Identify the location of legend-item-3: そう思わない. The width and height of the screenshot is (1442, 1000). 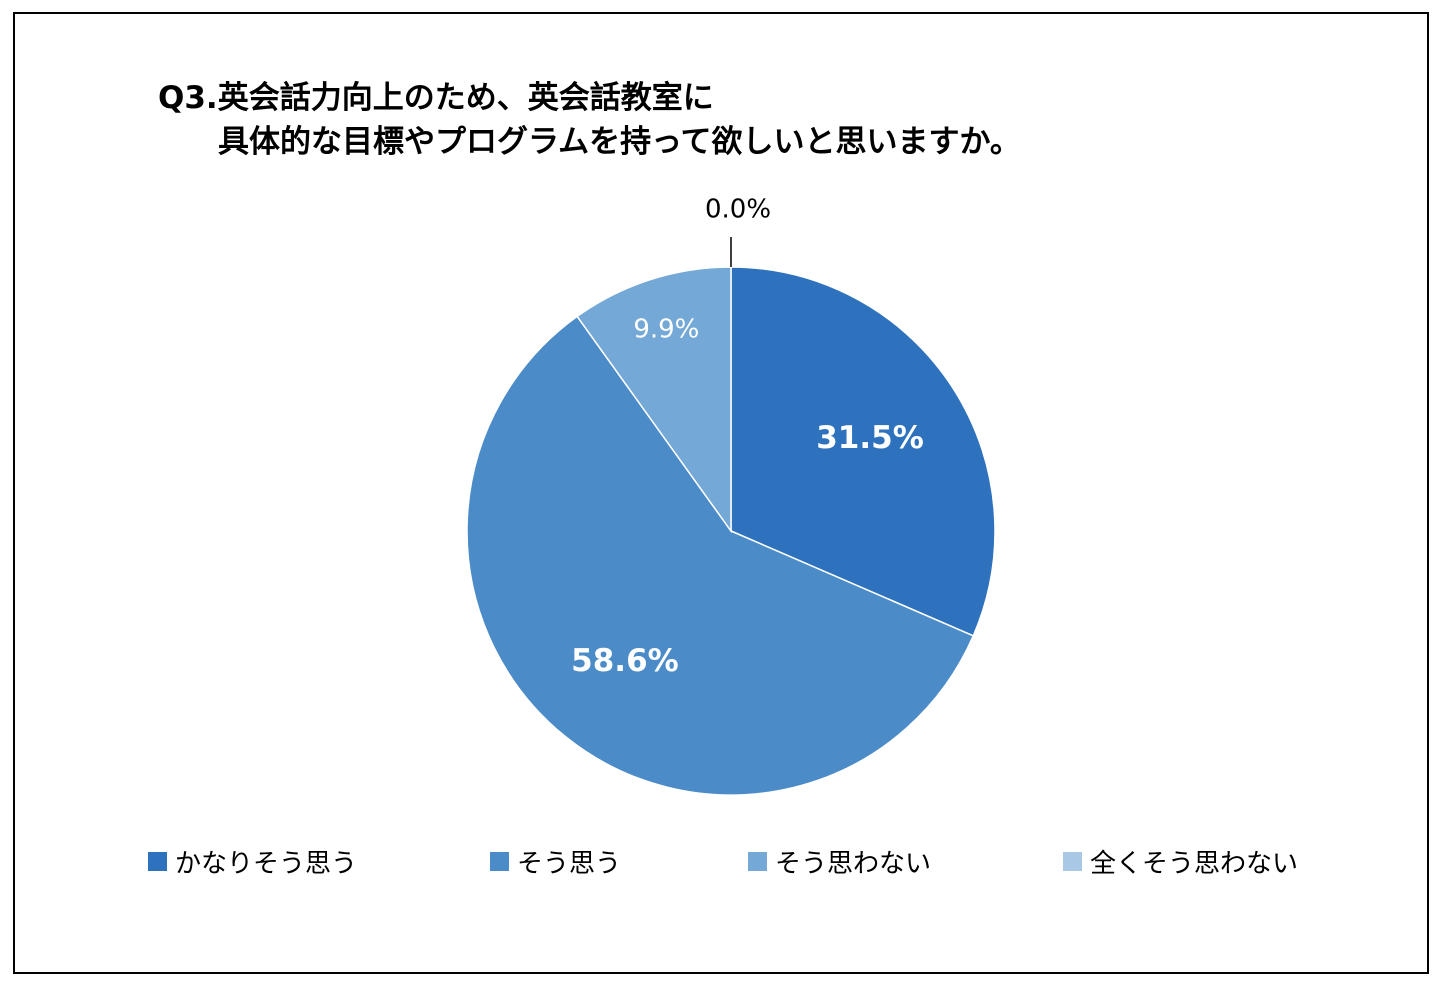
(839, 861).